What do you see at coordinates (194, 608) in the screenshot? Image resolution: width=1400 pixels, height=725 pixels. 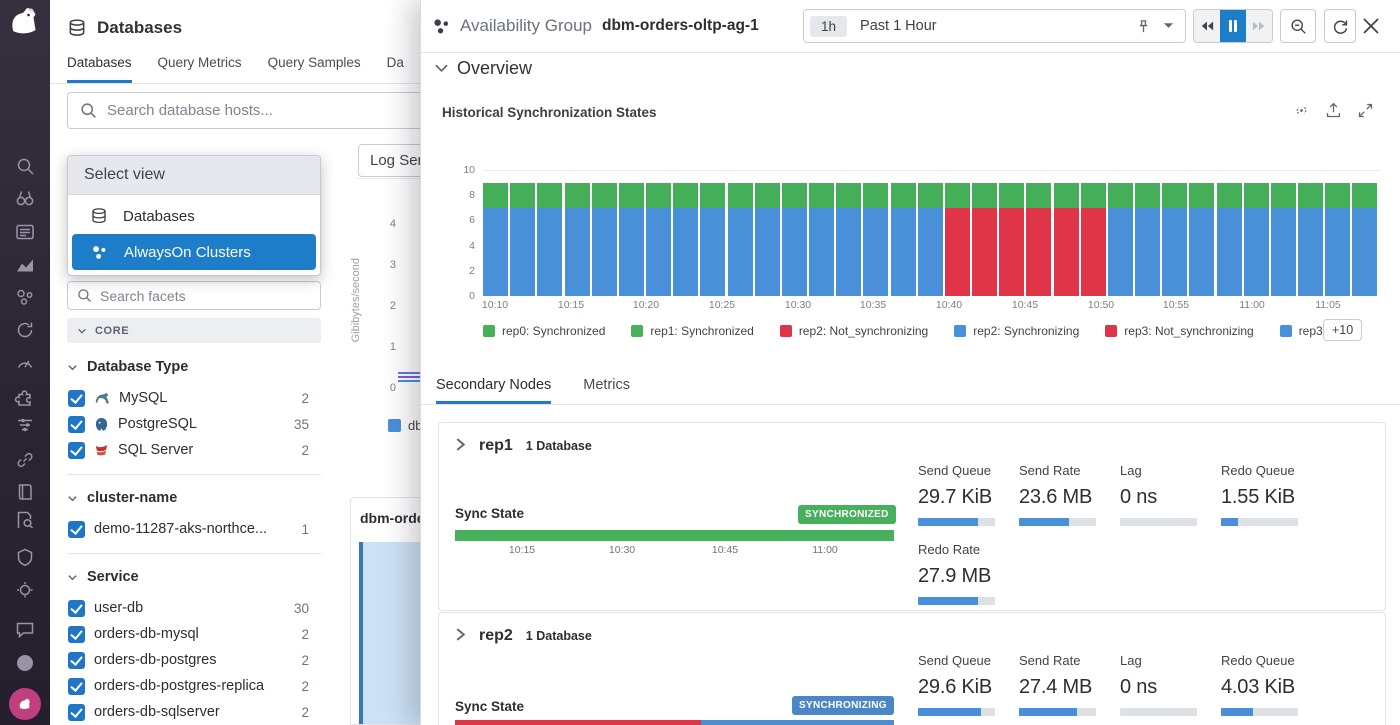 I see `facet-item: user-db 30` at bounding box center [194, 608].